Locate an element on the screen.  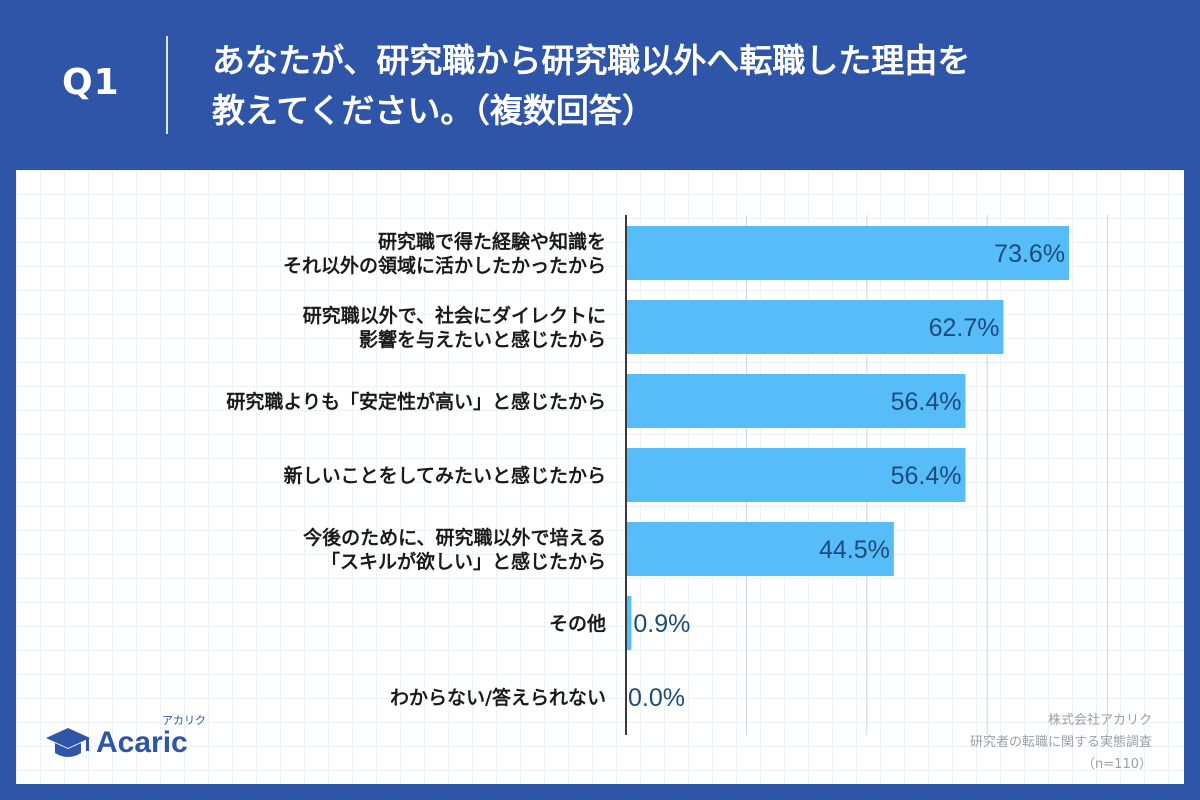
category-label: 影響を与えたいと感じたから is located at coordinates (482, 339).